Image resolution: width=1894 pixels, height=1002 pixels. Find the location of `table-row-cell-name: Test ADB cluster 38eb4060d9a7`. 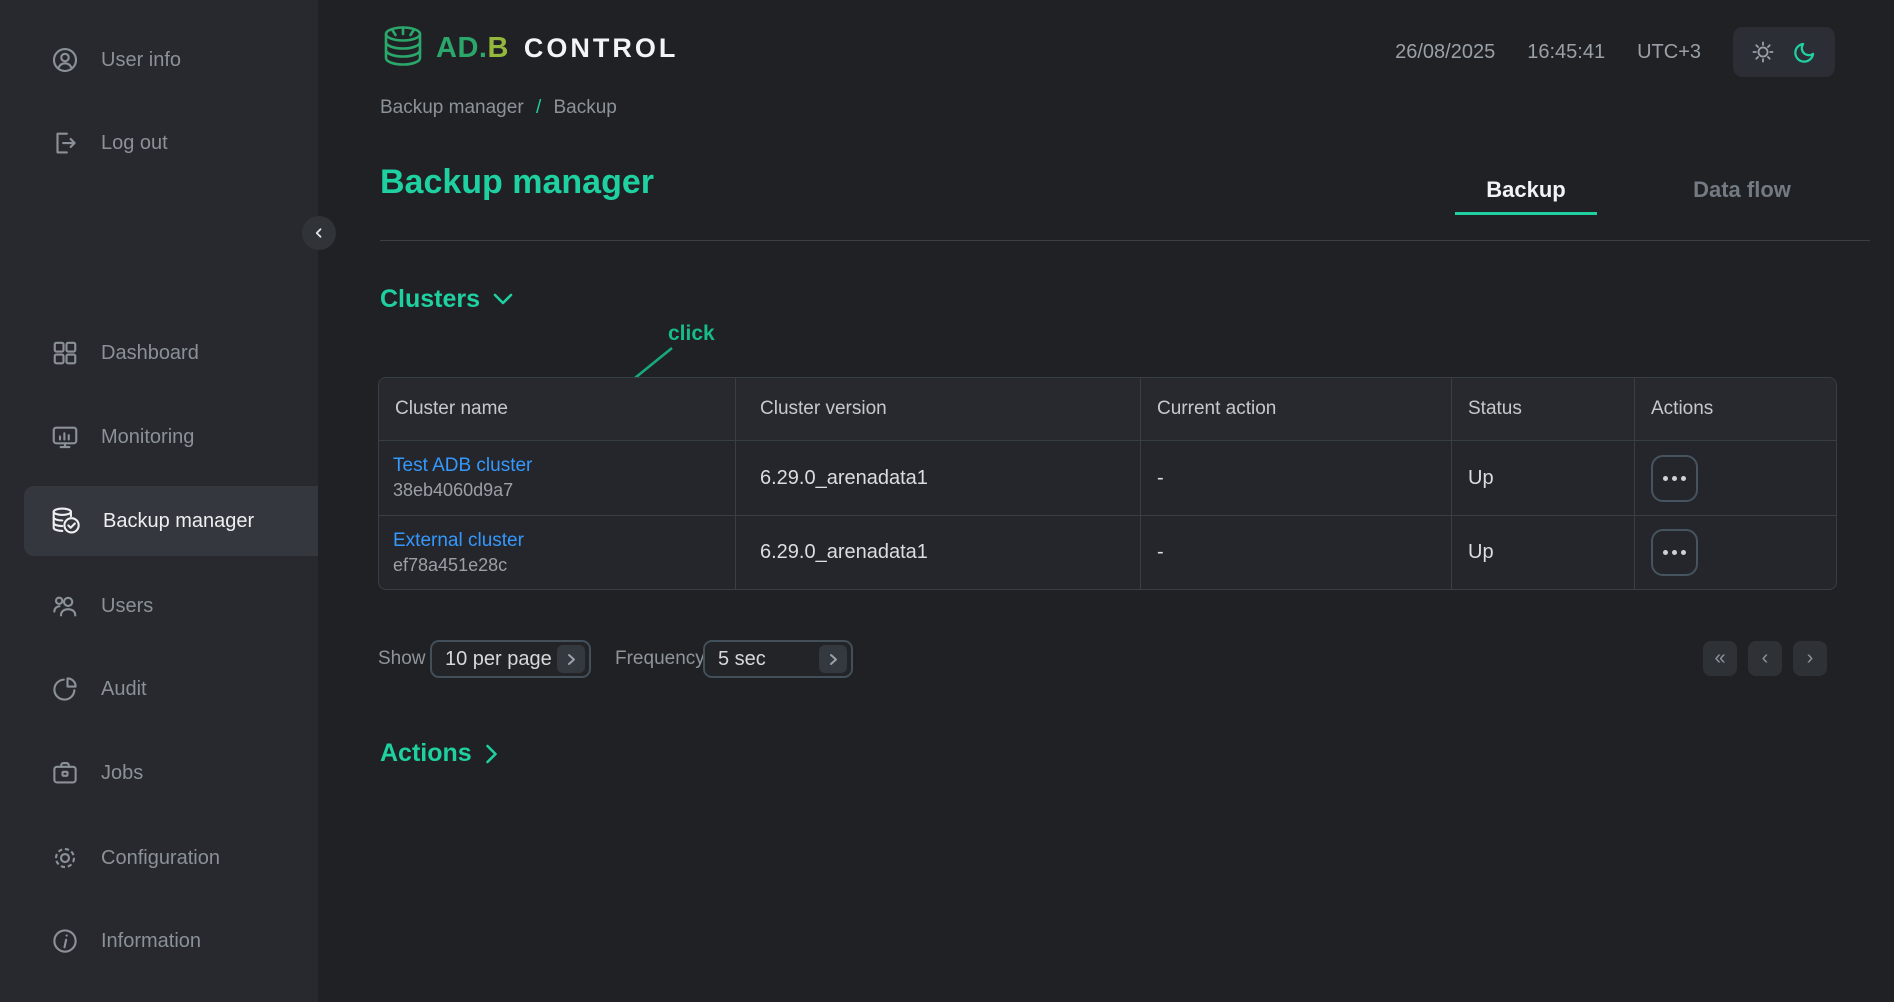

table-row-cell-name: Test ADB cluster 38eb4060d9a7 is located at coordinates (557, 477).